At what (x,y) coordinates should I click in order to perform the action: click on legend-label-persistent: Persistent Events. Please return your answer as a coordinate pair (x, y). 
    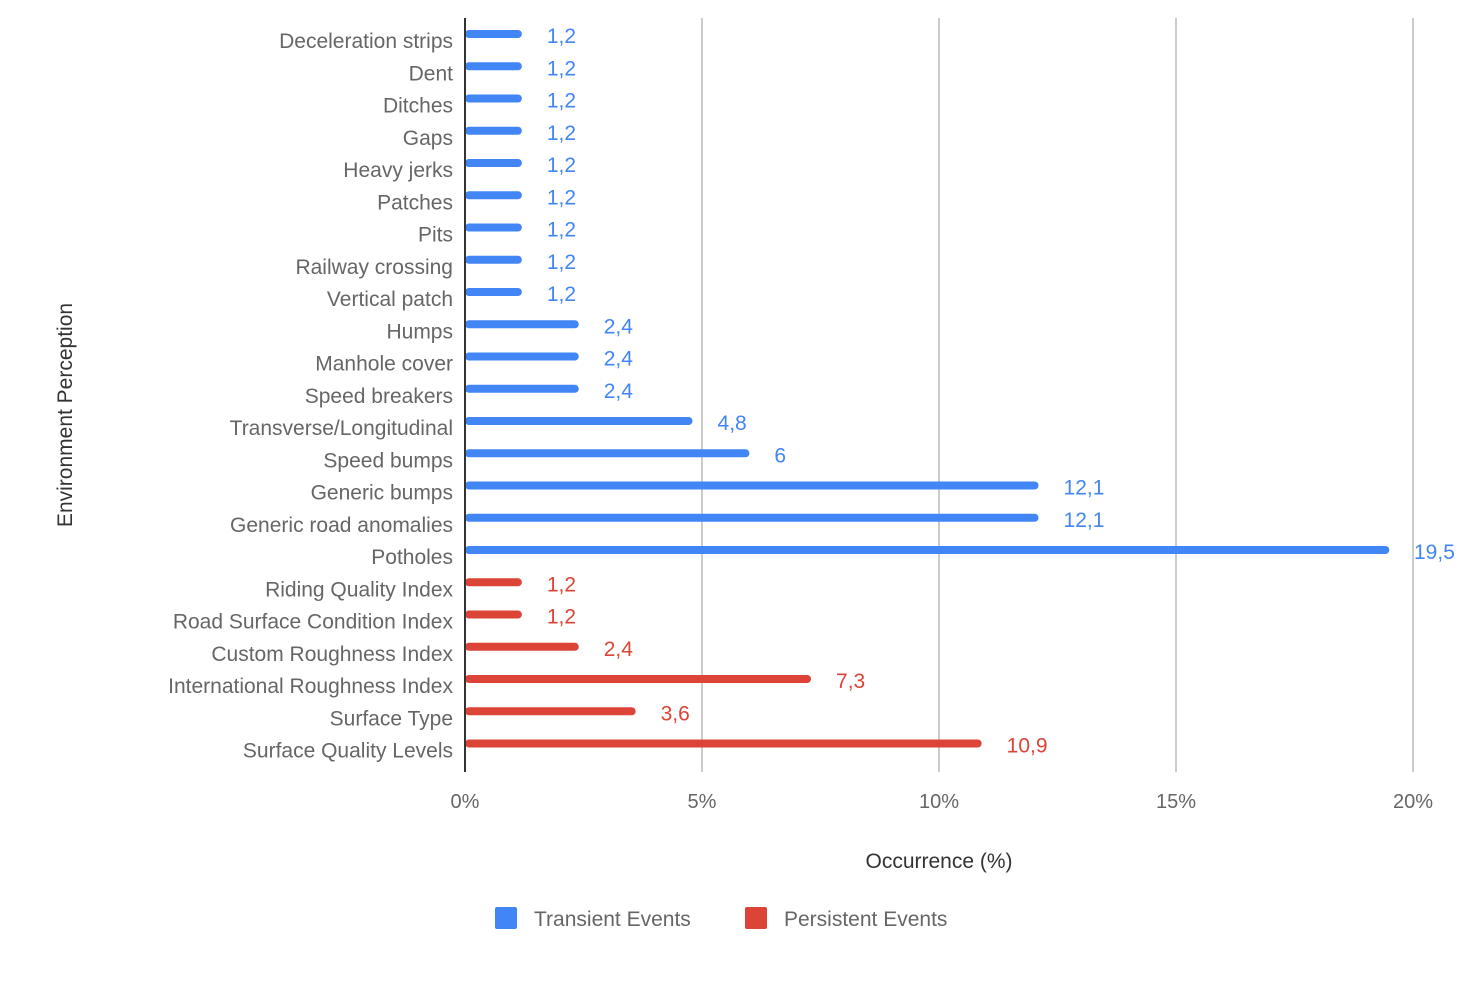
    Looking at the image, I should click on (865, 919).